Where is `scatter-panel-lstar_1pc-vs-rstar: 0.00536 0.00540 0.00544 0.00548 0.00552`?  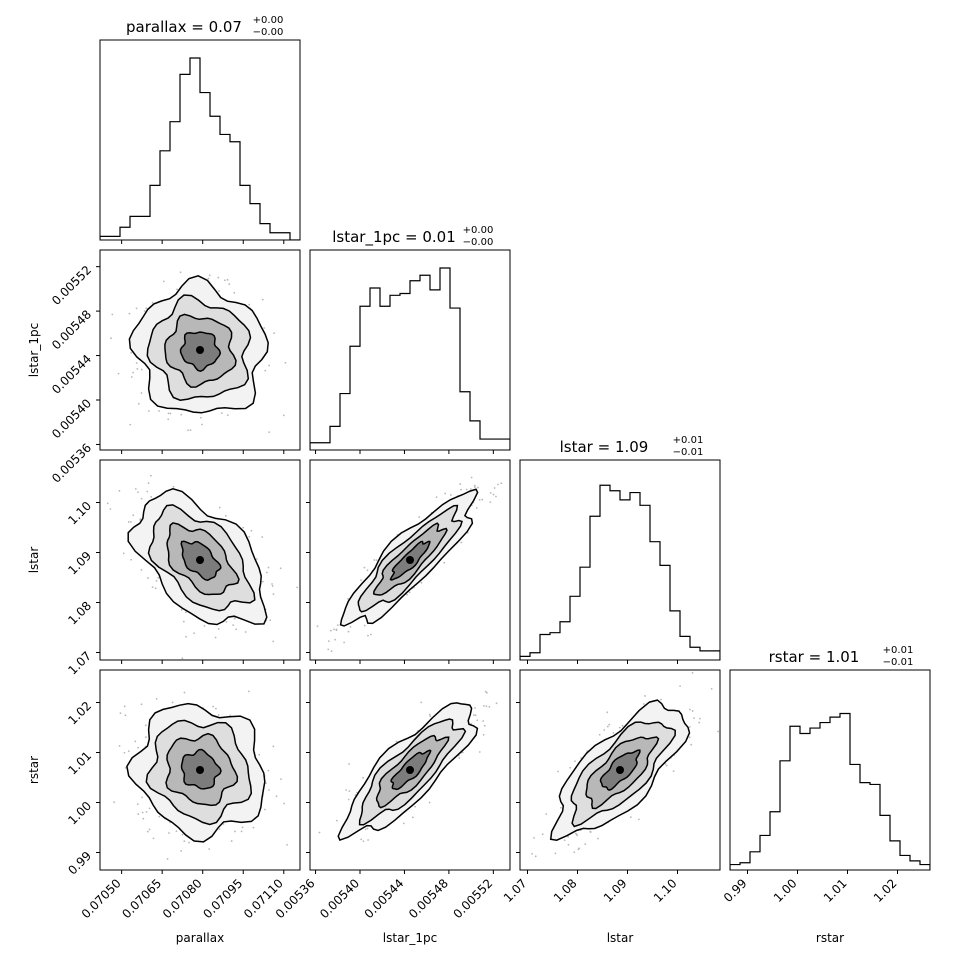
scatter-panel-lstar_1pc-vs-rstar: 0.00536 0.00540 0.00544 0.00548 0.00552 is located at coordinates (392, 795).